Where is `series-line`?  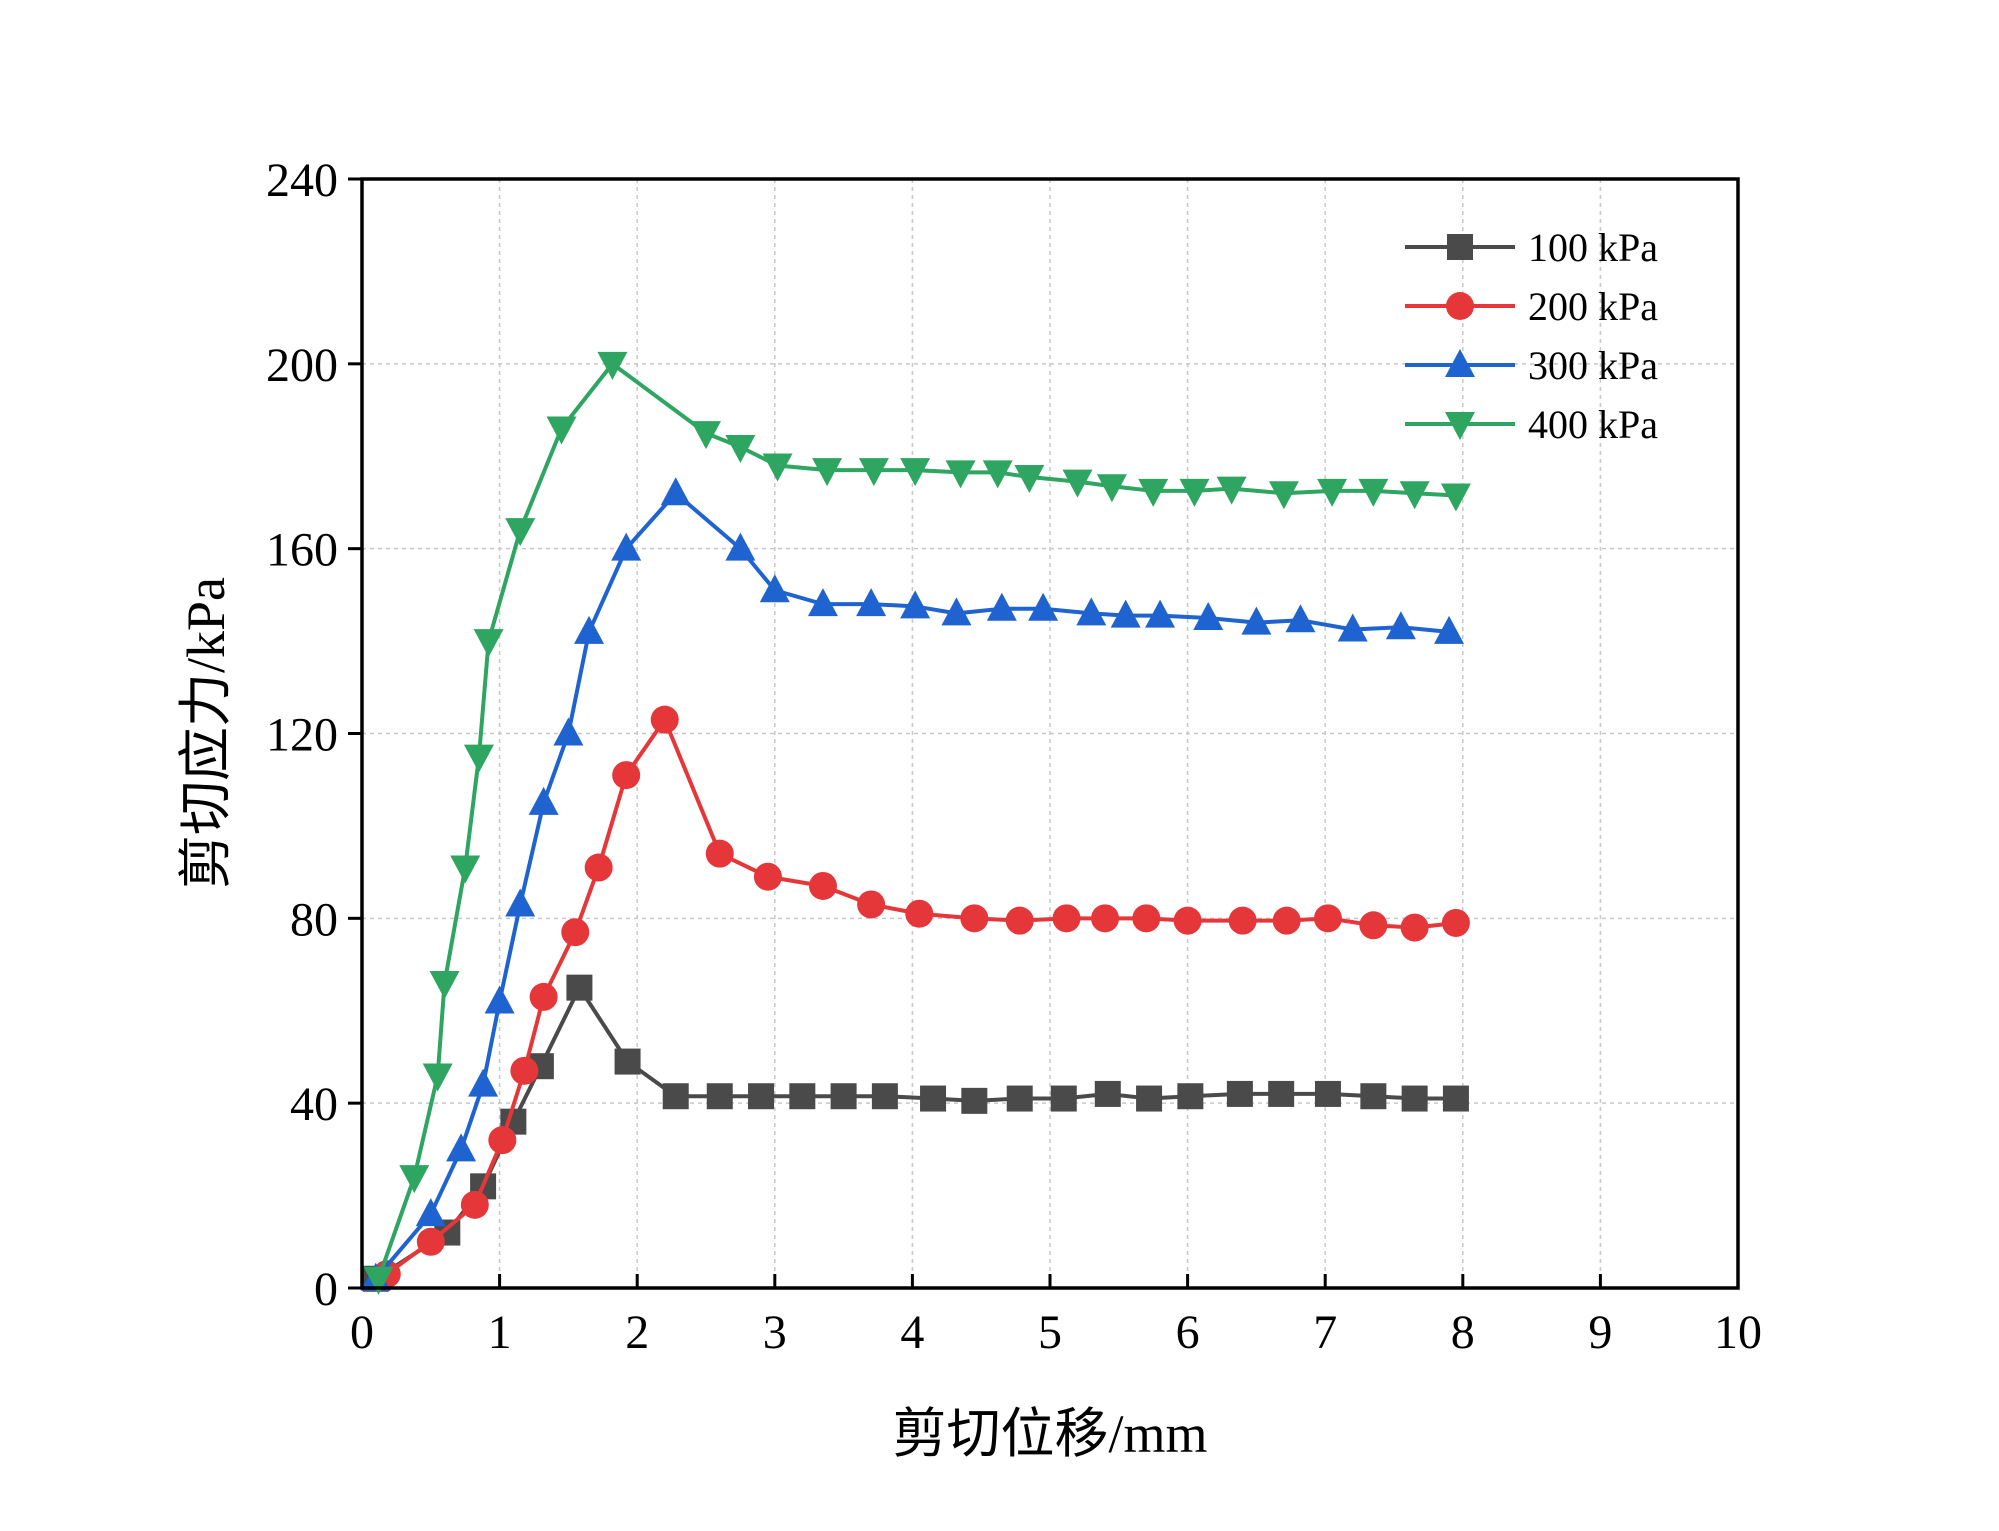
series-line is located at coordinates (915, 1133).